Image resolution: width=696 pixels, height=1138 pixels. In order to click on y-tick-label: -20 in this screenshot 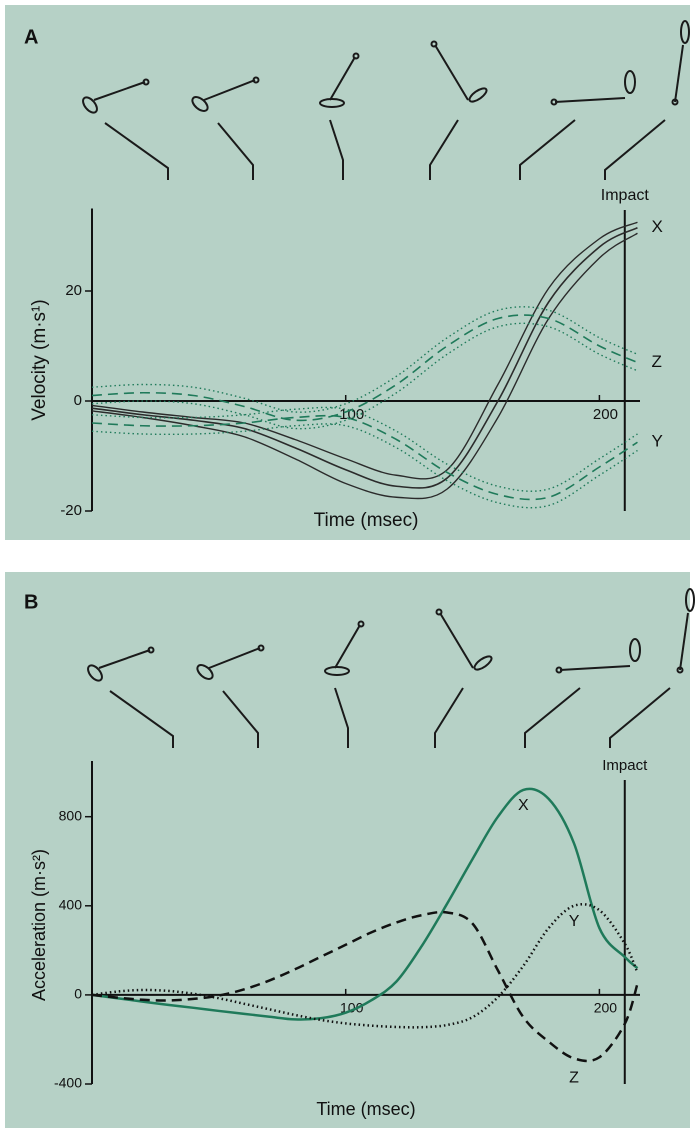, I will do `click(71, 510)`.